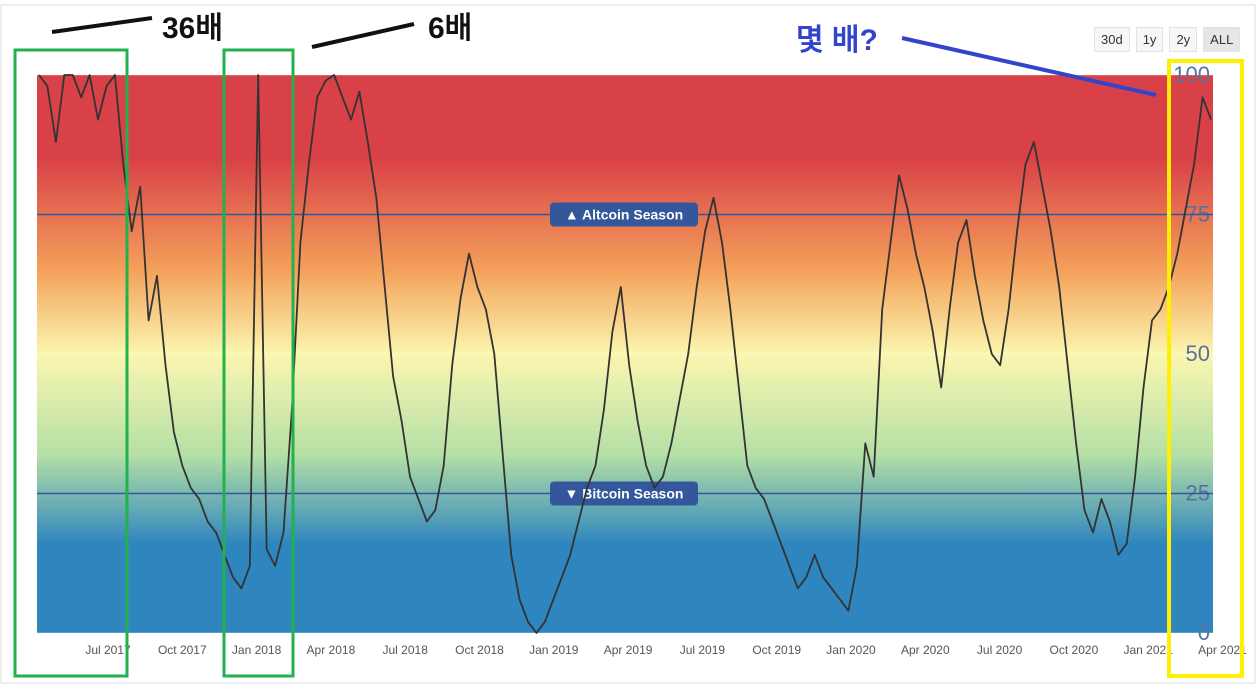 The image size is (1257, 686). What do you see at coordinates (1222, 650) in the screenshot?
I see `x-tick-label: Apr 2021` at bounding box center [1222, 650].